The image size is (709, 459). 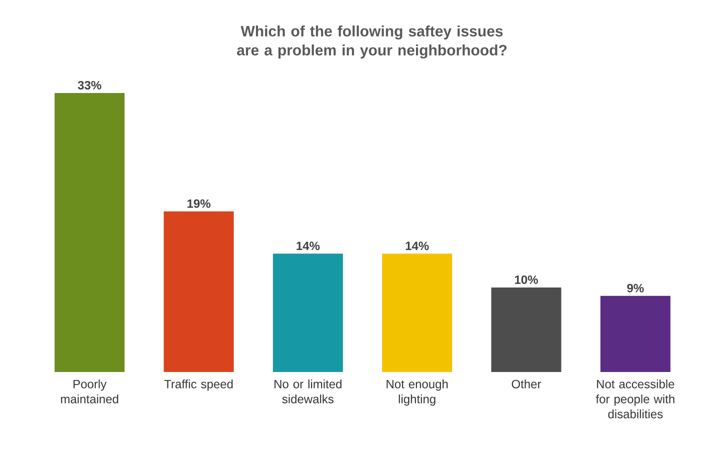 What do you see at coordinates (198, 203) in the screenshot?
I see `data-label: 19%` at bounding box center [198, 203].